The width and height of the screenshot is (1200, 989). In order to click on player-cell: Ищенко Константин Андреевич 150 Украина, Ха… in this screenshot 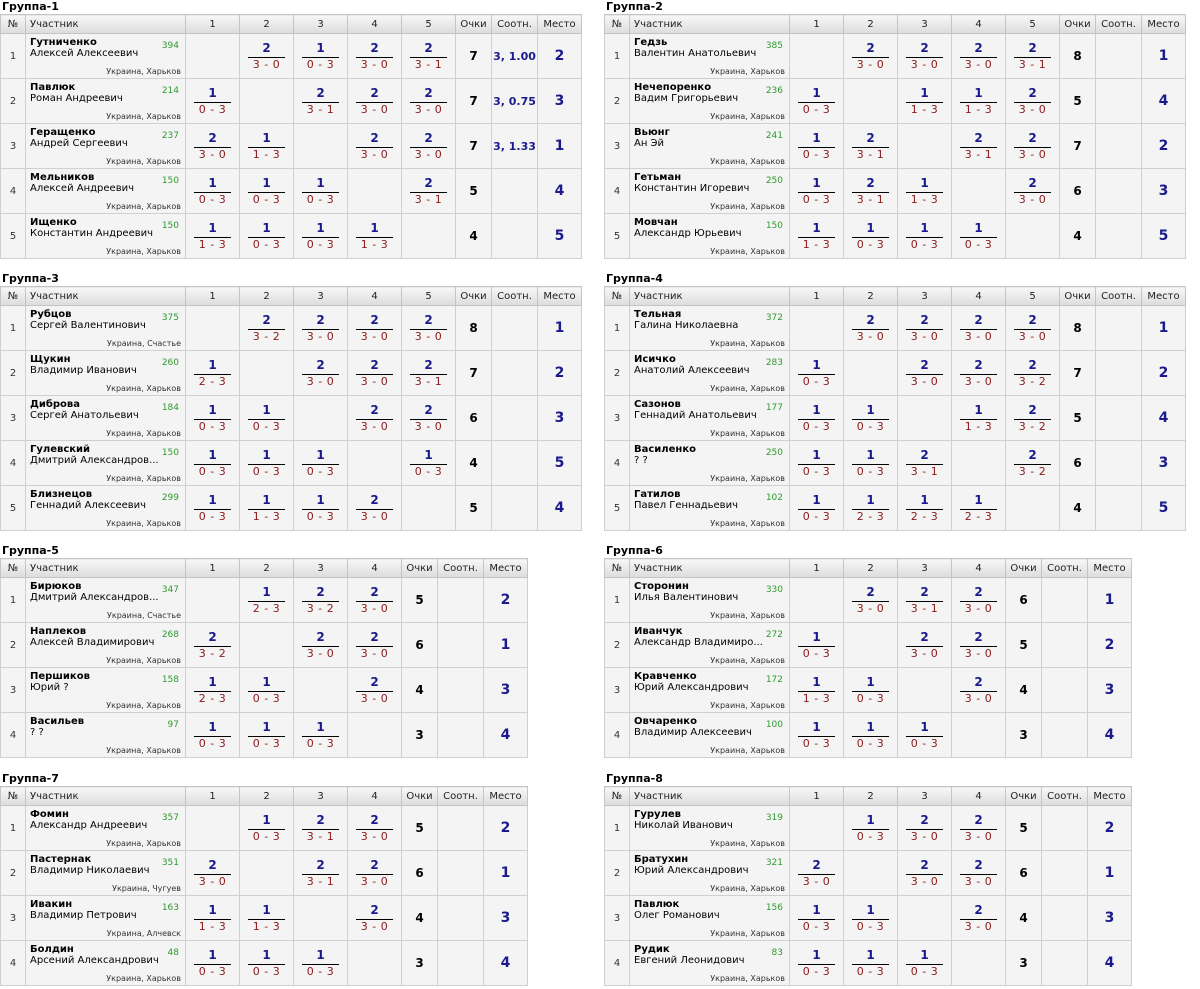, I will do `click(105, 236)`.